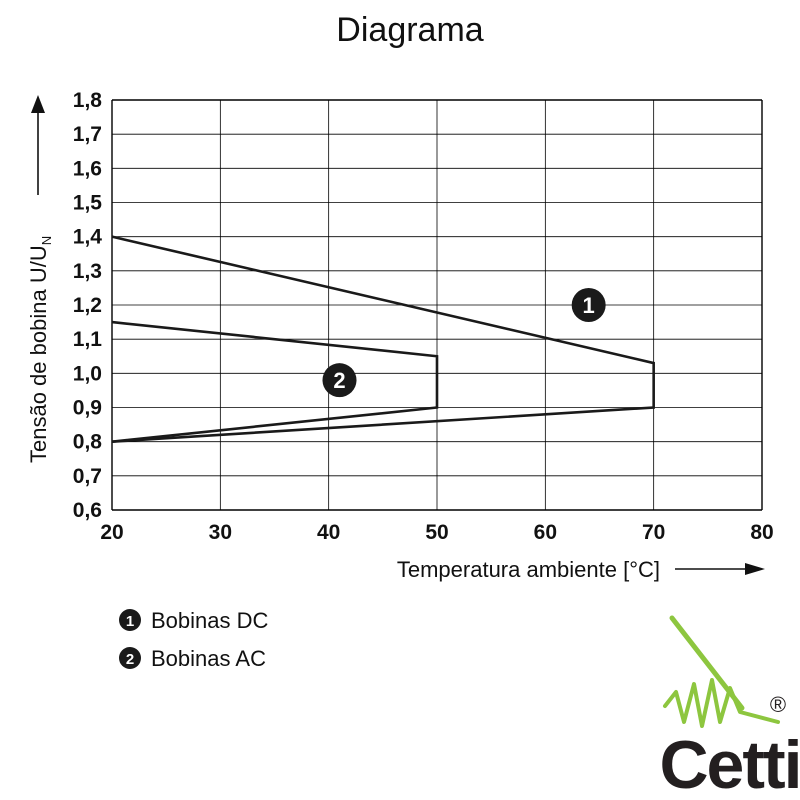 Image resolution: width=800 pixels, height=800 pixels. Describe the element at coordinates (88, 442) in the screenshot. I see `y-tick-label: 0,8` at that location.